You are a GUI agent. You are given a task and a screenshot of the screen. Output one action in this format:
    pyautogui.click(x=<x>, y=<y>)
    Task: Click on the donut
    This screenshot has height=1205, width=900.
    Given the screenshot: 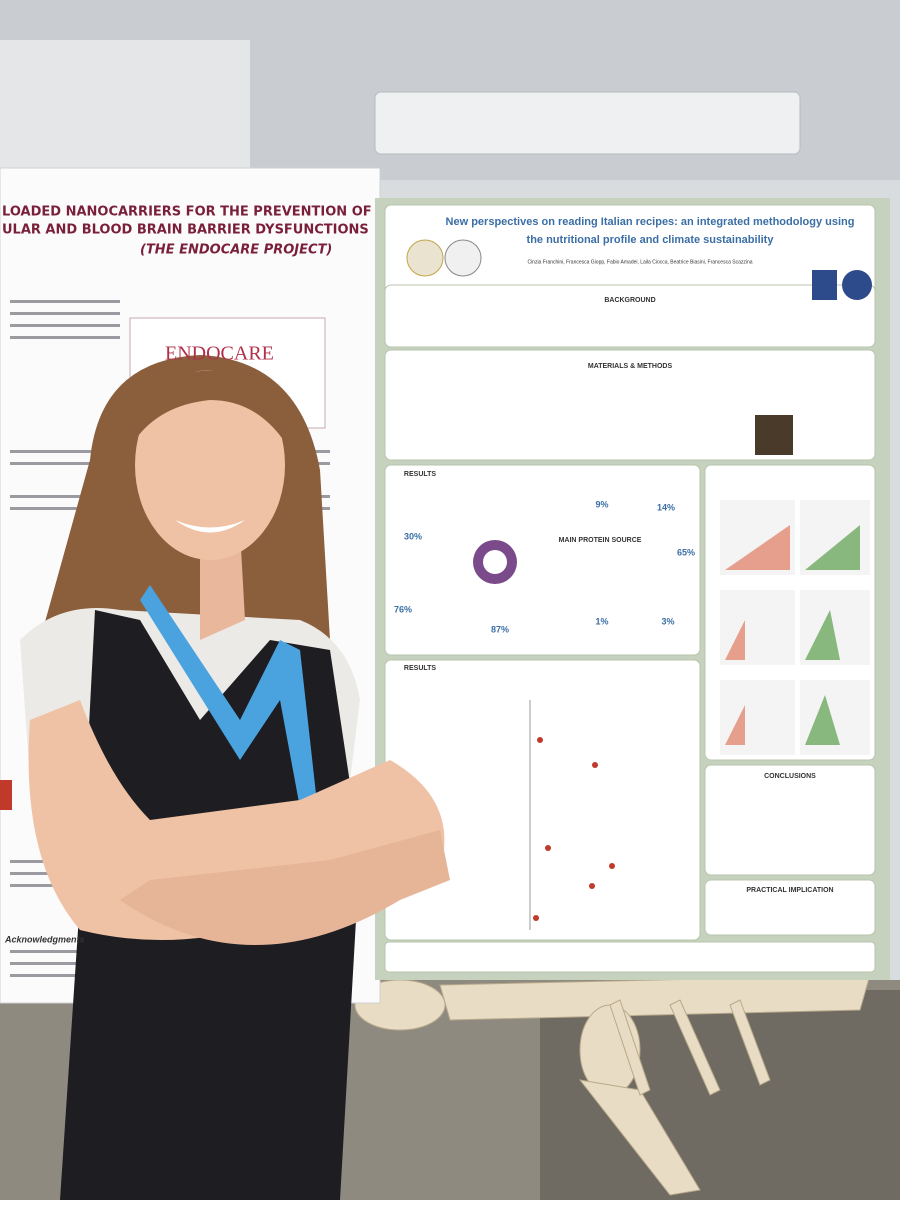 What is the action you would take?
    pyautogui.click(x=495, y=562)
    